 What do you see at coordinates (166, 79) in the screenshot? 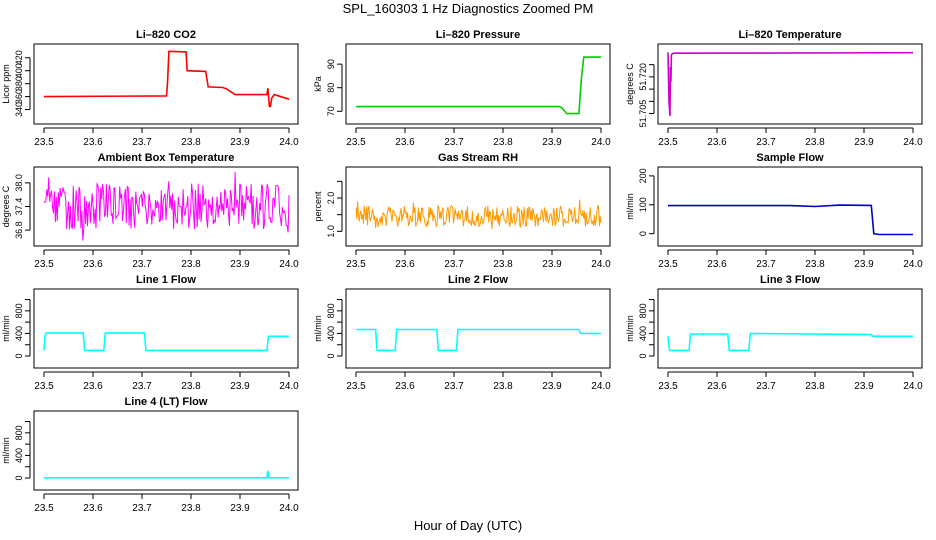
I see `series-line-co2` at bounding box center [166, 79].